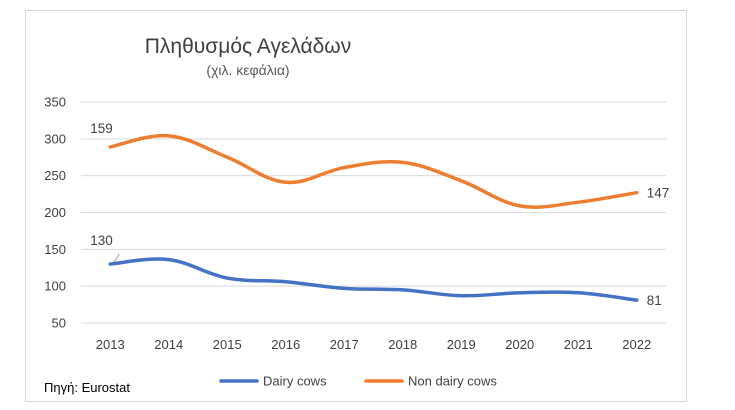 The height and width of the screenshot is (410, 735). Describe the element at coordinates (344, 344) in the screenshot. I see `x-tick-label: 2017` at that location.